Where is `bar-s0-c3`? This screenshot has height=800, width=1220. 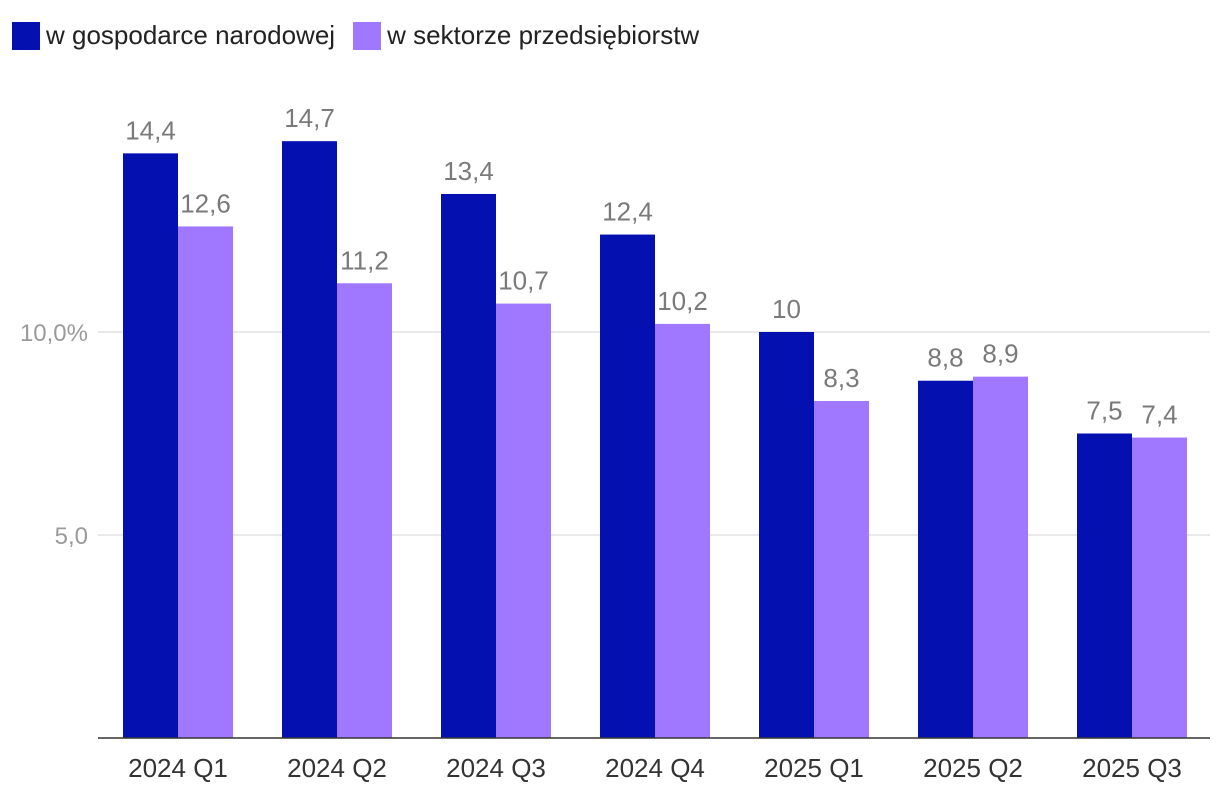
bar-s0-c3 is located at coordinates (627, 486).